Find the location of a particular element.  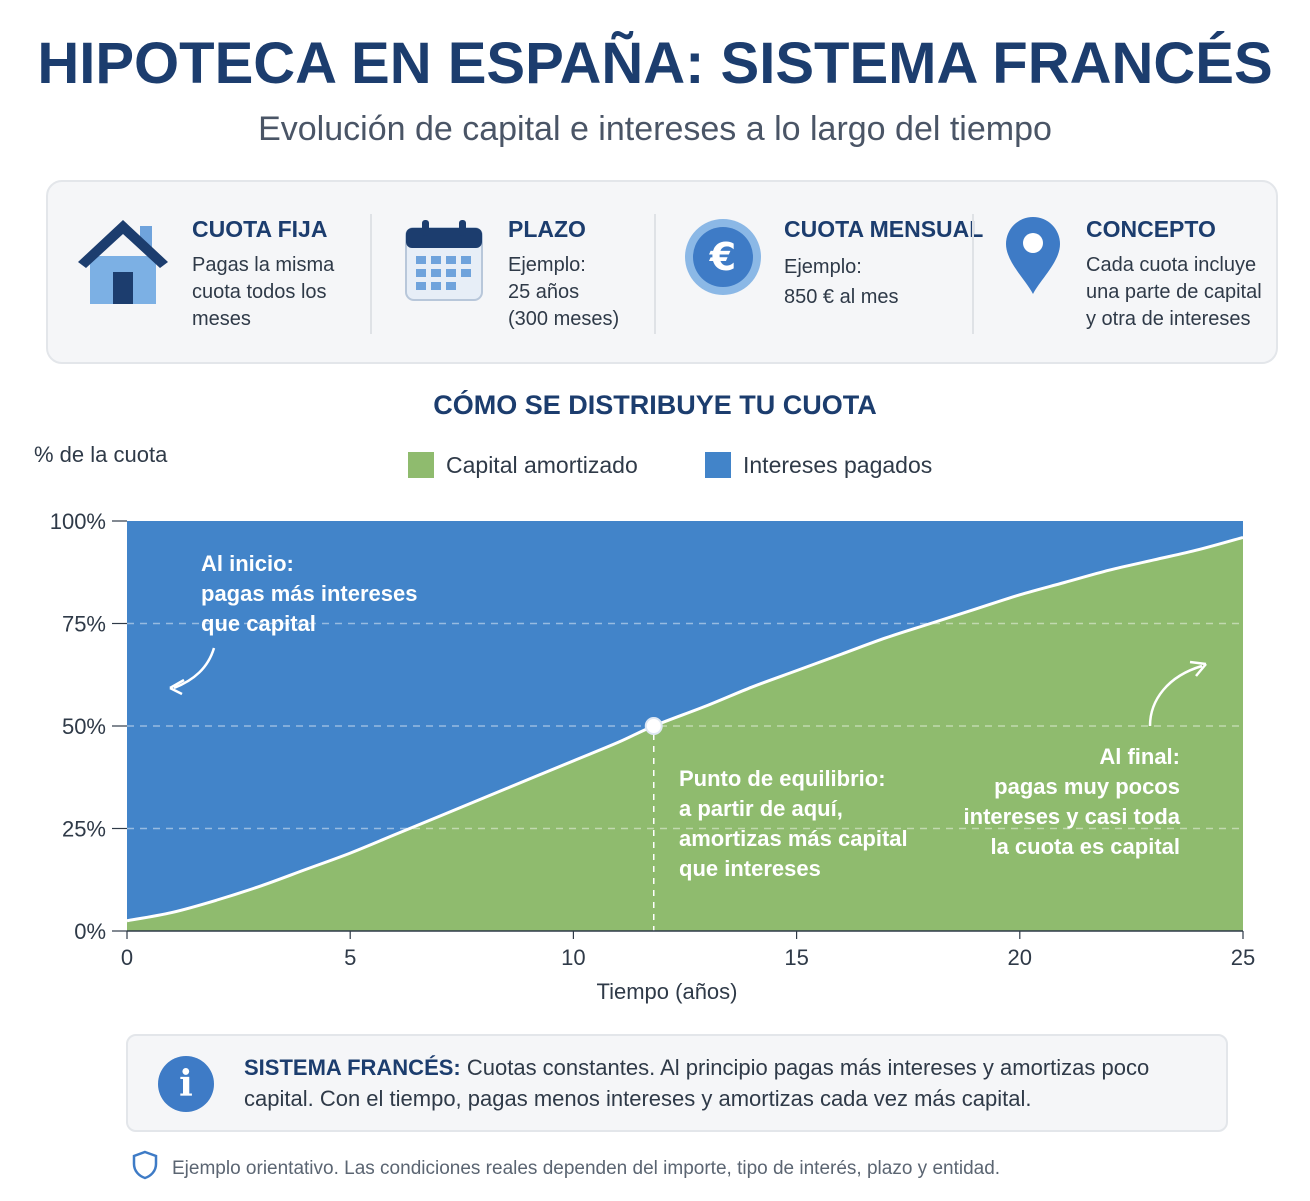

shield-icon is located at coordinates (145, 1165).